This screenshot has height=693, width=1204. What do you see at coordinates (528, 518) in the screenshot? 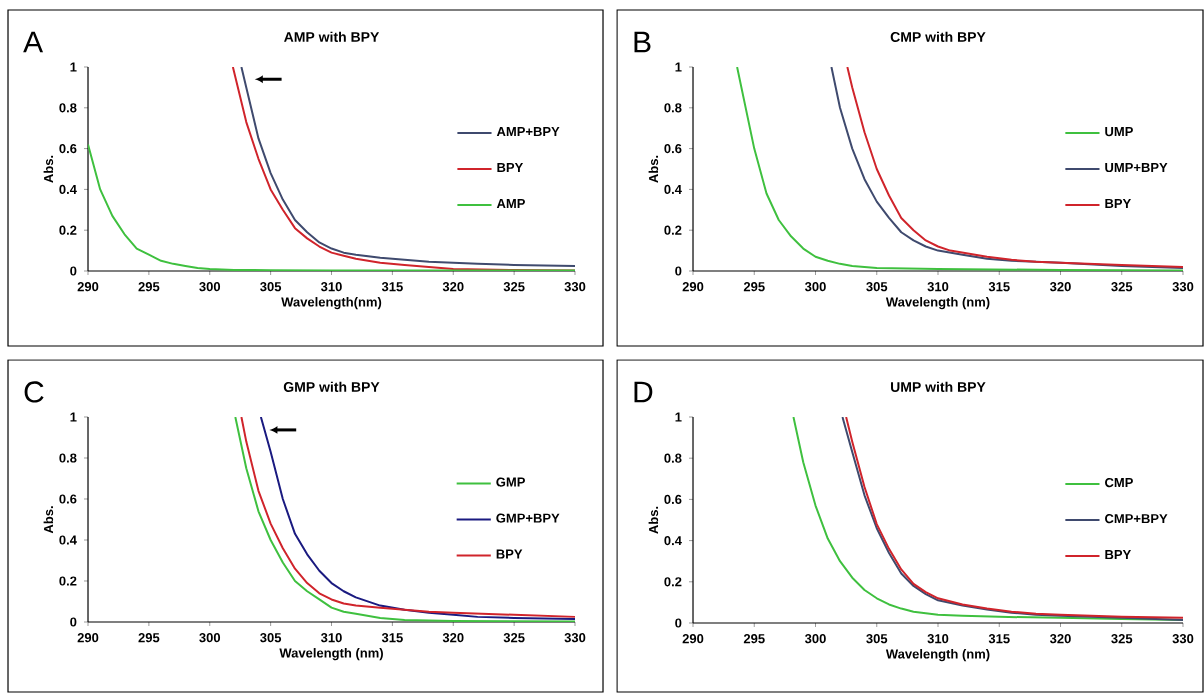
I see `legend-label: GMP+BPY` at bounding box center [528, 518].